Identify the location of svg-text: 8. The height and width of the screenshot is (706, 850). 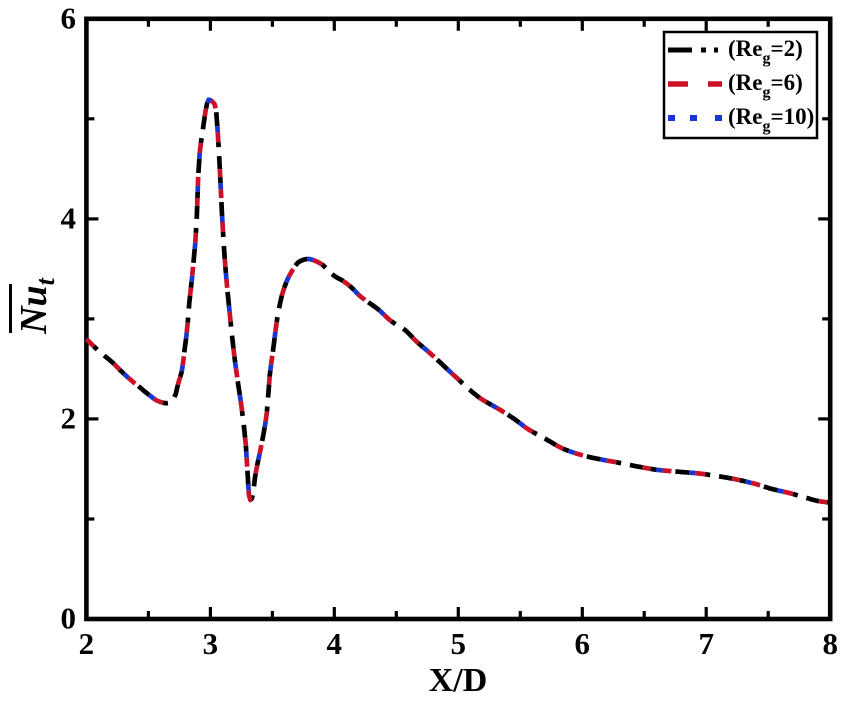
(830, 643).